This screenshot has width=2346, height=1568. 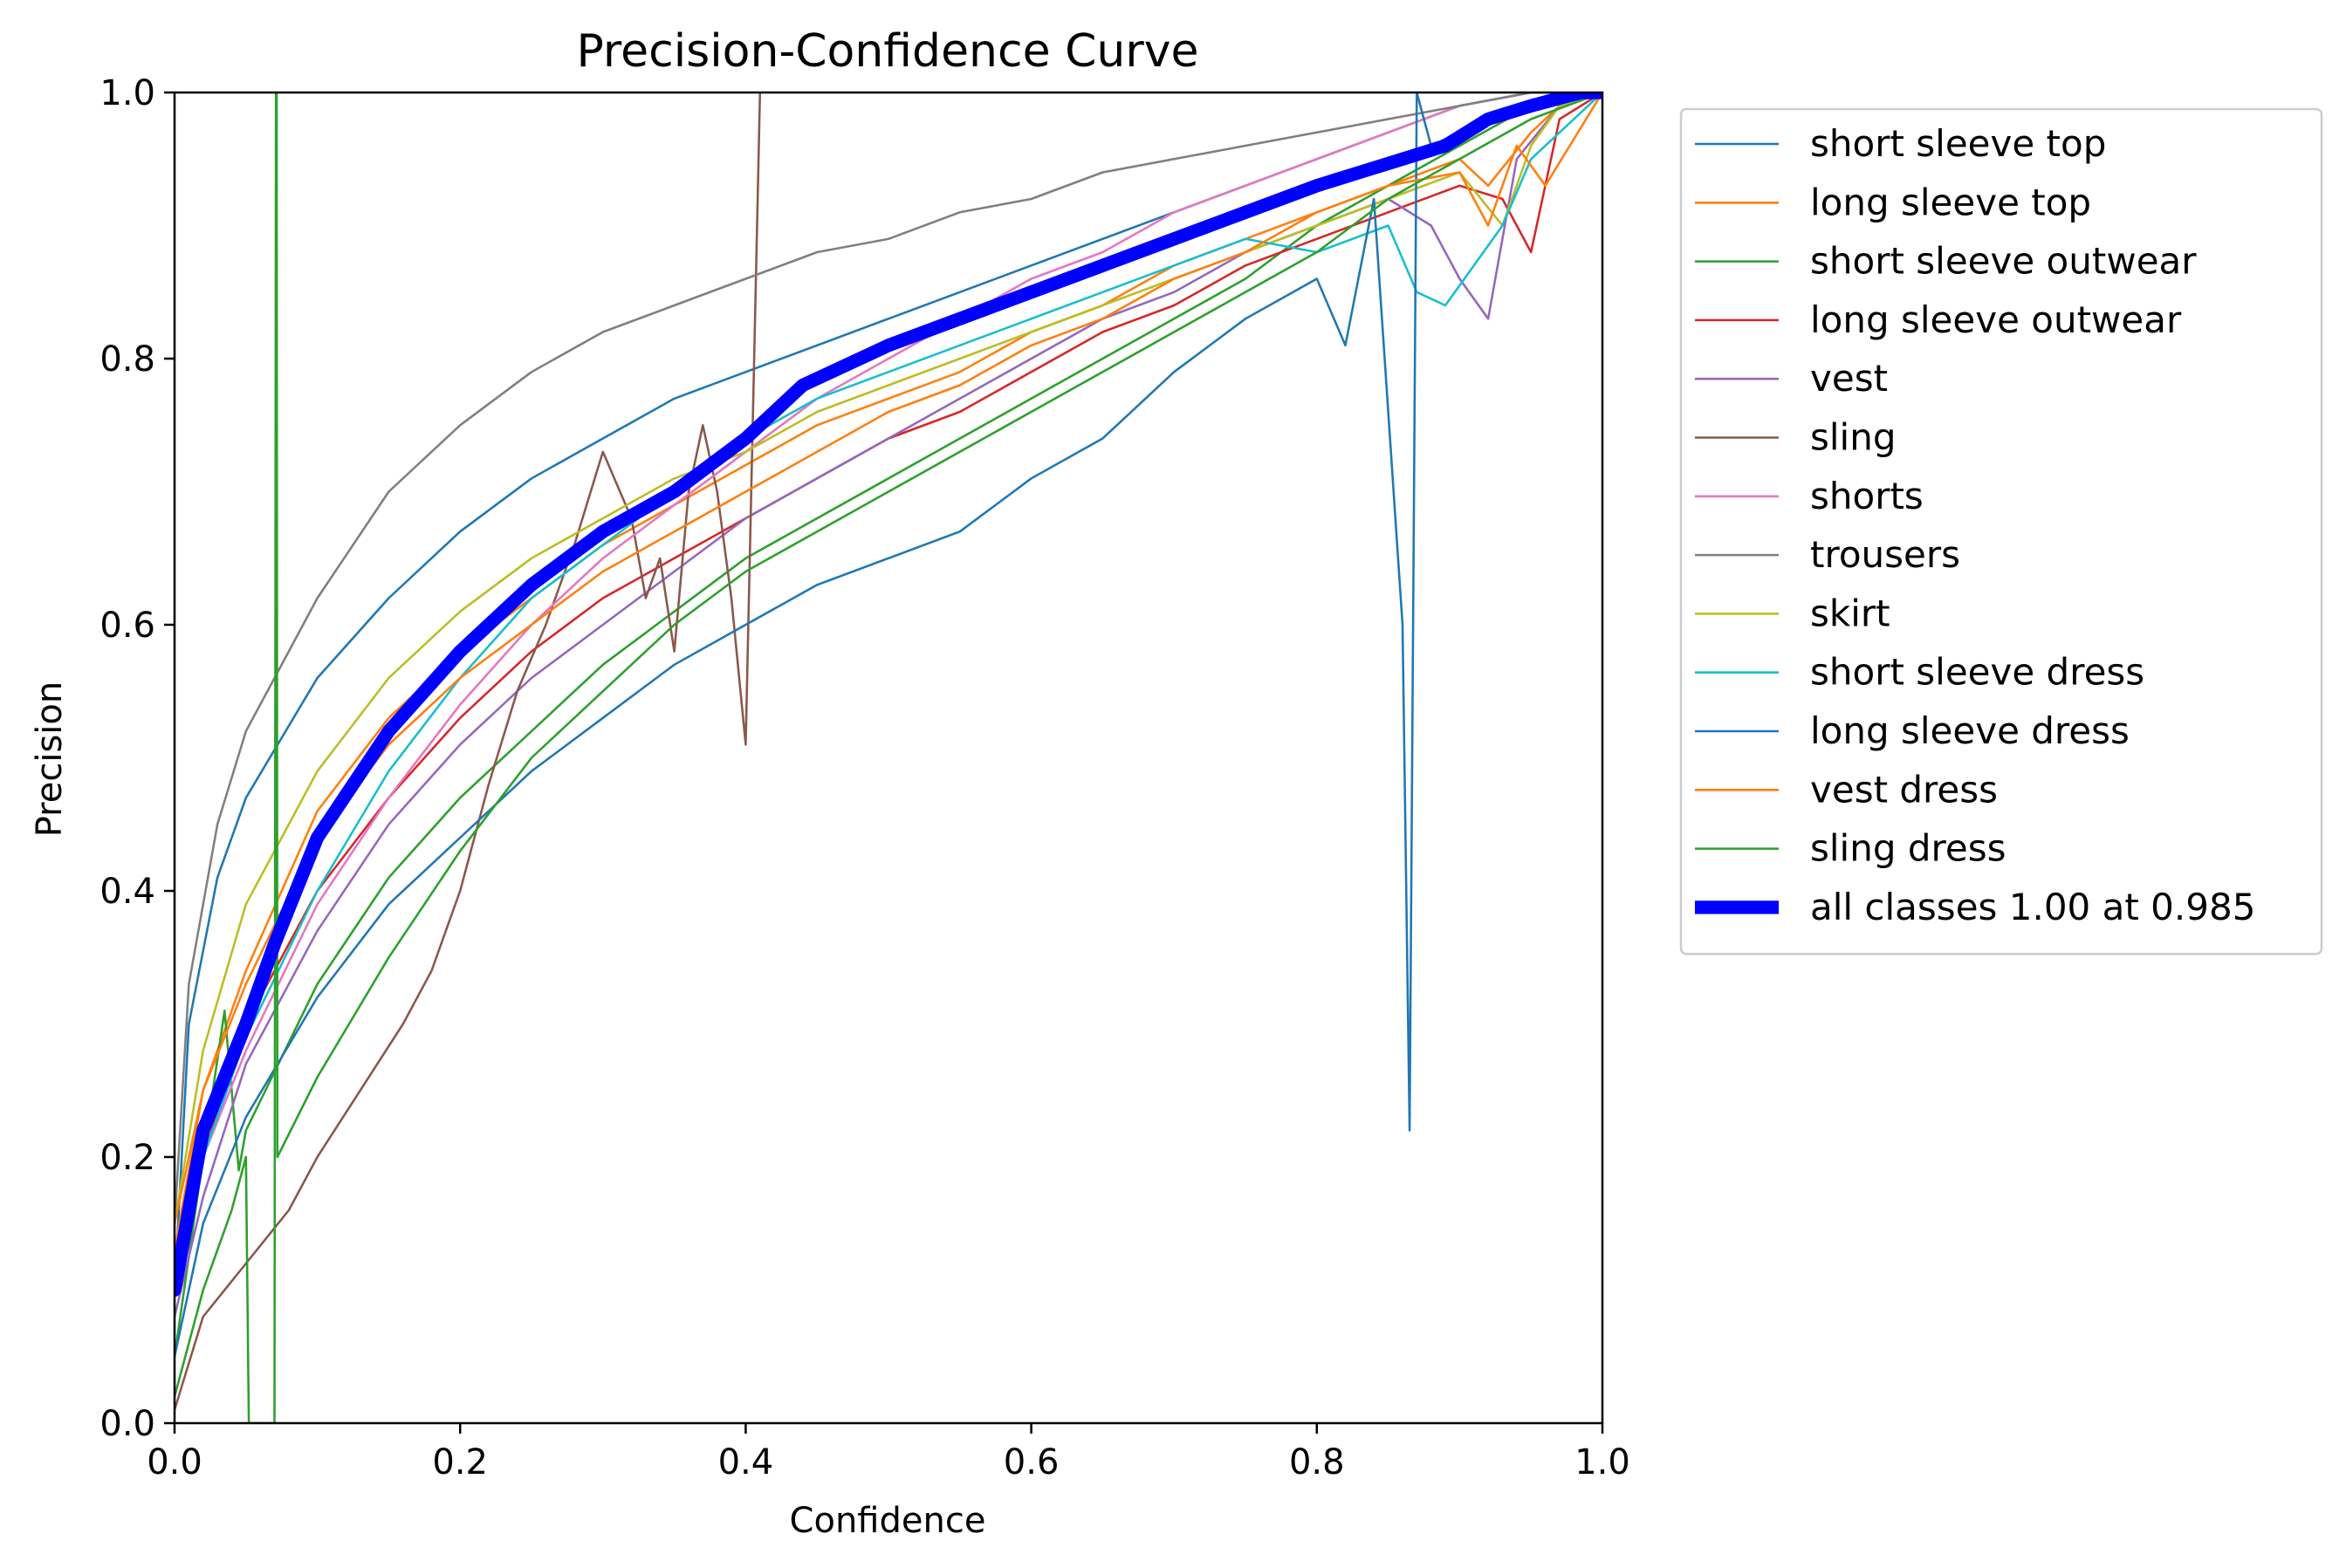 I want to click on x-axis-label: Confidence, so click(x=888, y=1521).